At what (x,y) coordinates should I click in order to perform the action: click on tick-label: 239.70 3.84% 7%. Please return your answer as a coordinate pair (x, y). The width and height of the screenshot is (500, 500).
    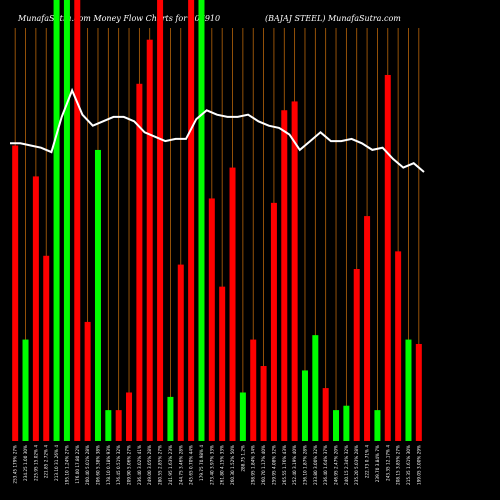
    Looking at the image, I should click on (377, 463).